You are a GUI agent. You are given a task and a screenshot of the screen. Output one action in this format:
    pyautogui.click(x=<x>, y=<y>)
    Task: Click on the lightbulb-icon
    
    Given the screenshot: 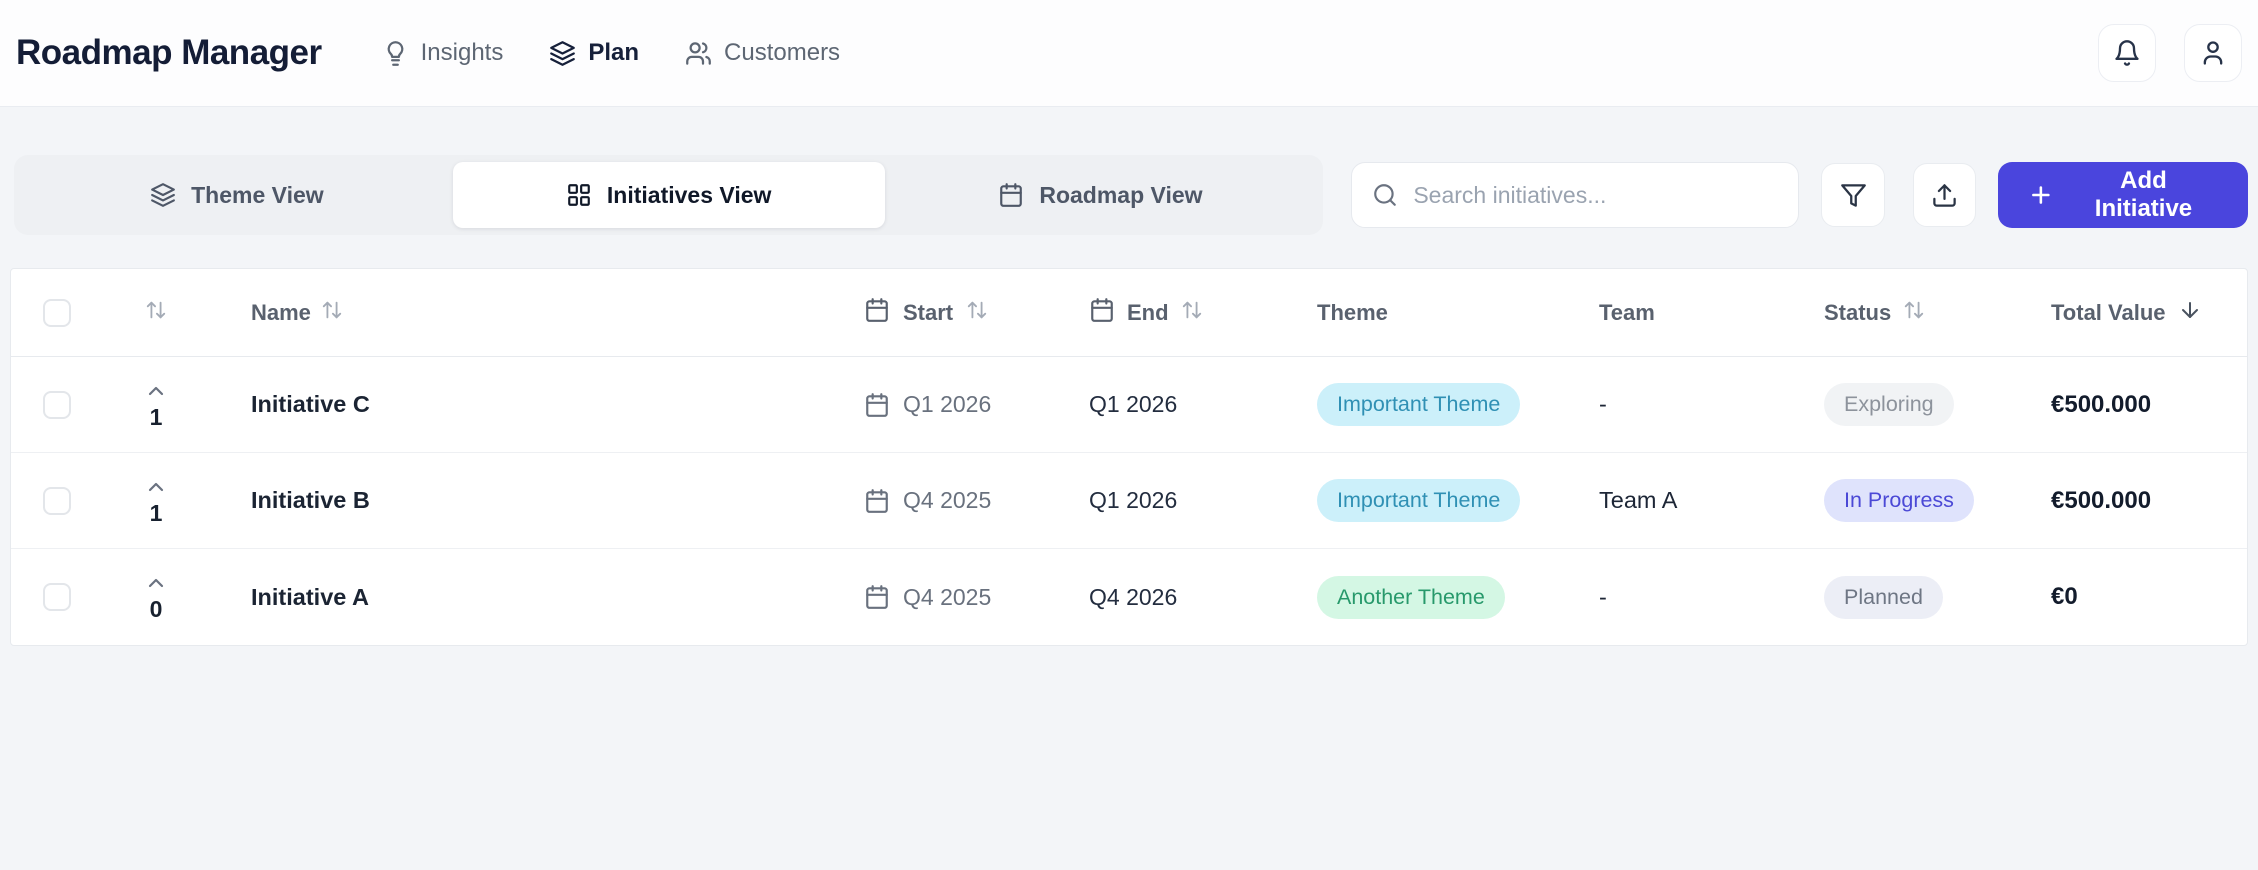 What is the action you would take?
    pyautogui.click(x=395, y=53)
    